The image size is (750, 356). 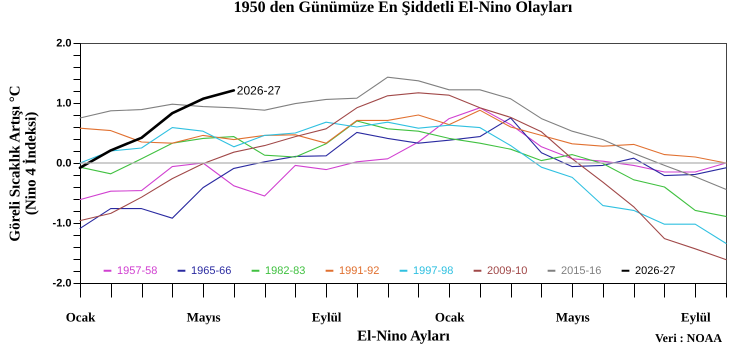 What do you see at coordinates (359, 270) in the screenshot?
I see `legend-label: 1991-92` at bounding box center [359, 270].